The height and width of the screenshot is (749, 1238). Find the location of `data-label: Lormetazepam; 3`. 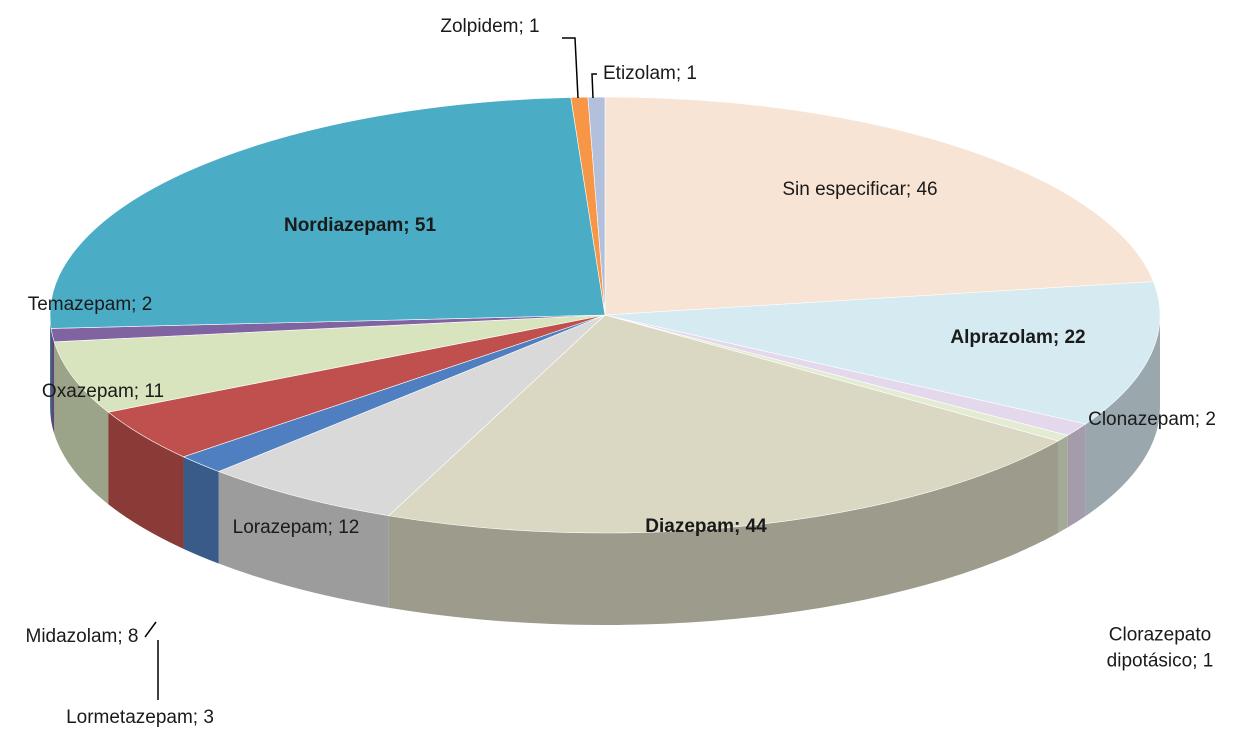

data-label: Lormetazepam; 3 is located at coordinates (140, 718).